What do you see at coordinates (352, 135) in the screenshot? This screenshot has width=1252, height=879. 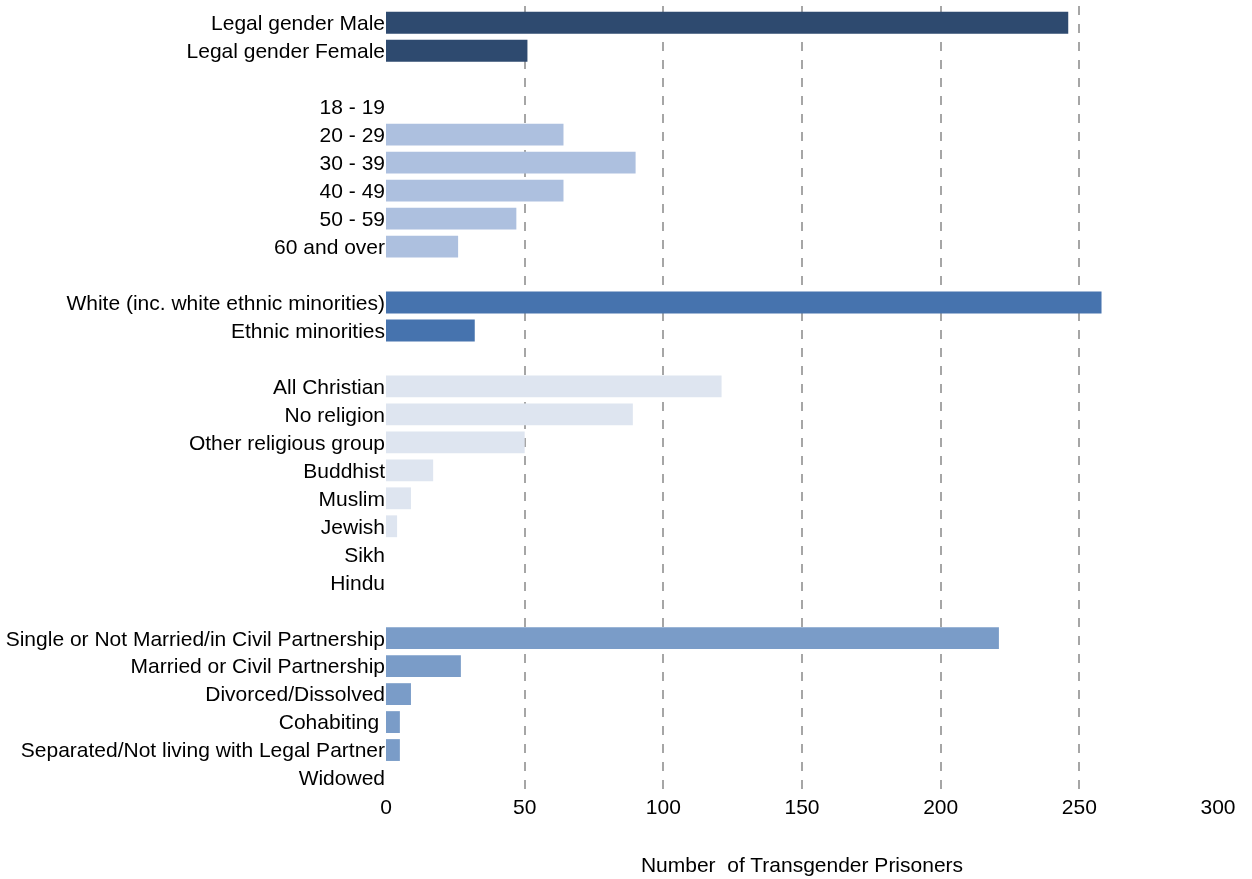 I see `y-tick-label: 20 - 29` at bounding box center [352, 135].